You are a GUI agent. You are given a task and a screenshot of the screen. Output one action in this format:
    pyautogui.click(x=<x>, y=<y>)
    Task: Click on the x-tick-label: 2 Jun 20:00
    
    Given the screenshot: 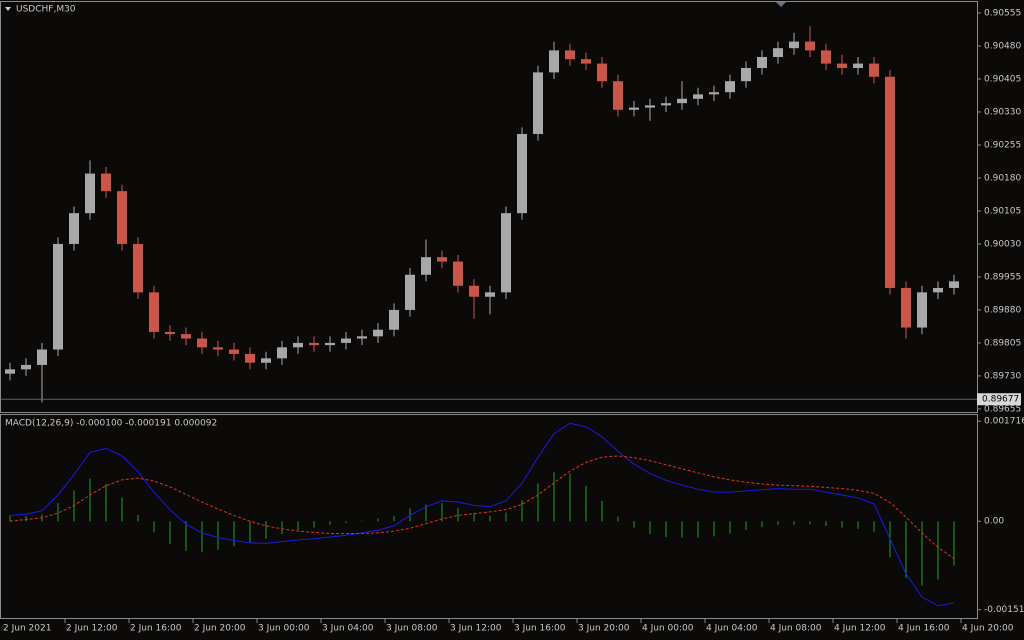 What is the action you would take?
    pyautogui.click(x=220, y=629)
    